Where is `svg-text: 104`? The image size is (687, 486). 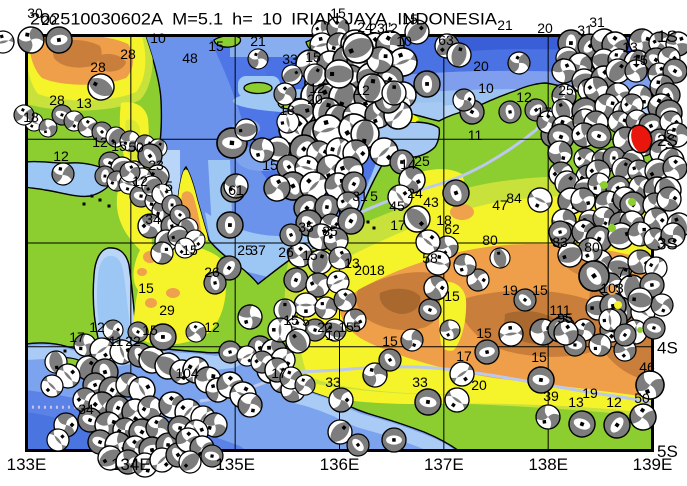 svg-text: 104 is located at coordinates (187, 373).